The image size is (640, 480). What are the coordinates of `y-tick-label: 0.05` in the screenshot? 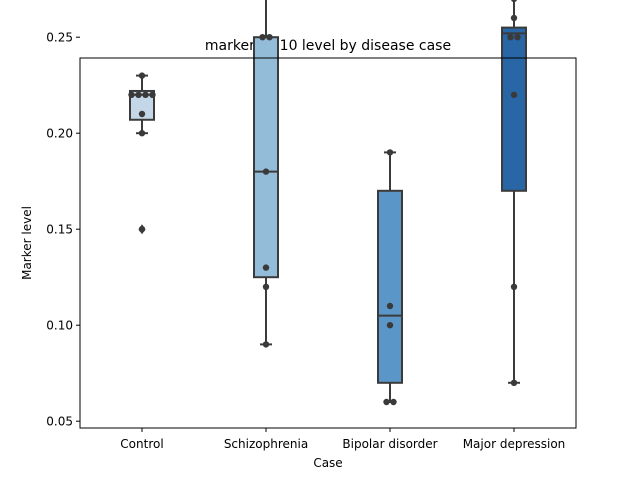 It's located at (59, 422).